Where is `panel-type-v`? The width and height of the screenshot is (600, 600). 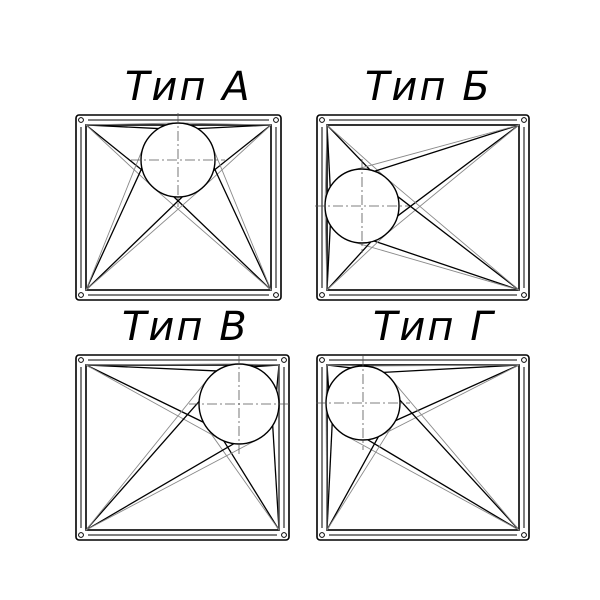 panel-type-v is located at coordinates (182, 447).